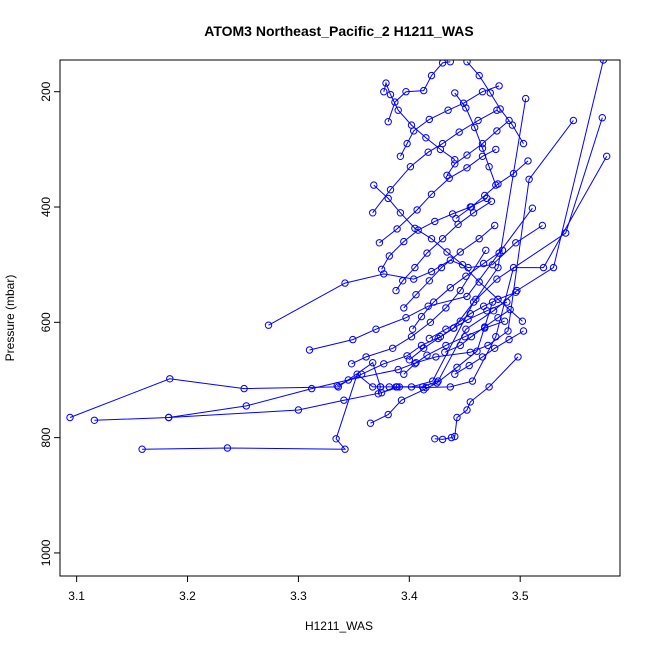  Describe the element at coordinates (46, 91) in the screenshot. I see `y-tick-label: 200` at that location.